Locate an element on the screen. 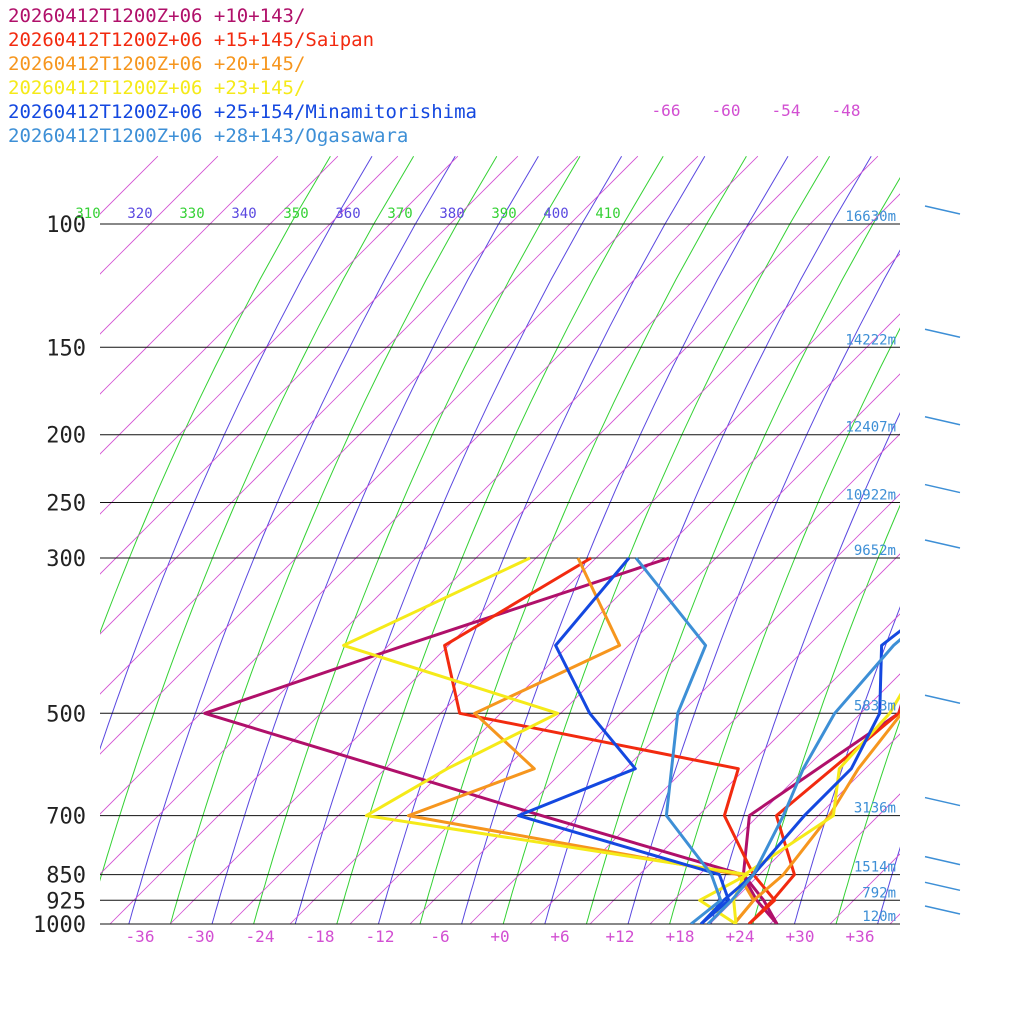 The height and width of the screenshot is (1024, 1024). series-1-dewpoint is located at coordinates (610, 740).